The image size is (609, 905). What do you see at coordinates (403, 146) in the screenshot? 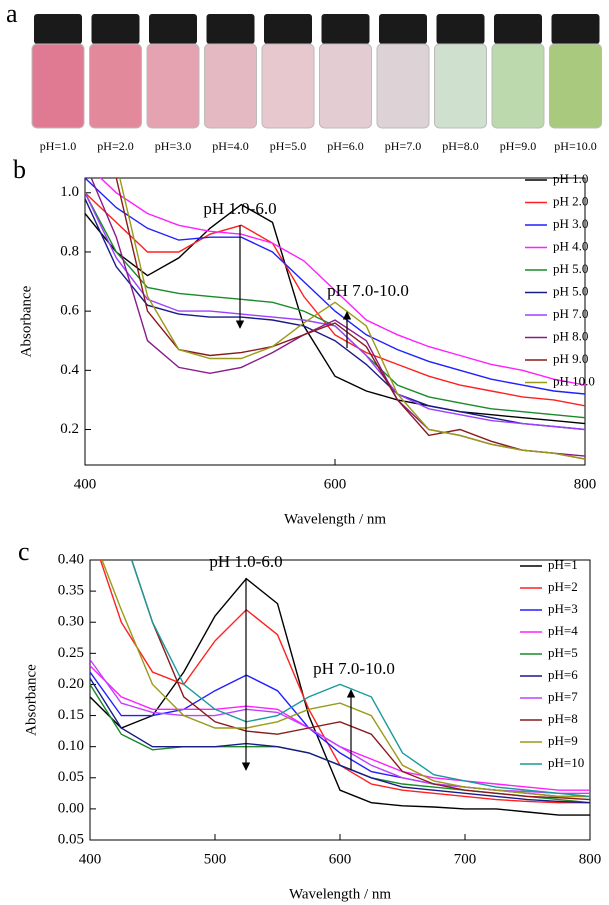
I see `vial-label: pH=7.0` at bounding box center [403, 146].